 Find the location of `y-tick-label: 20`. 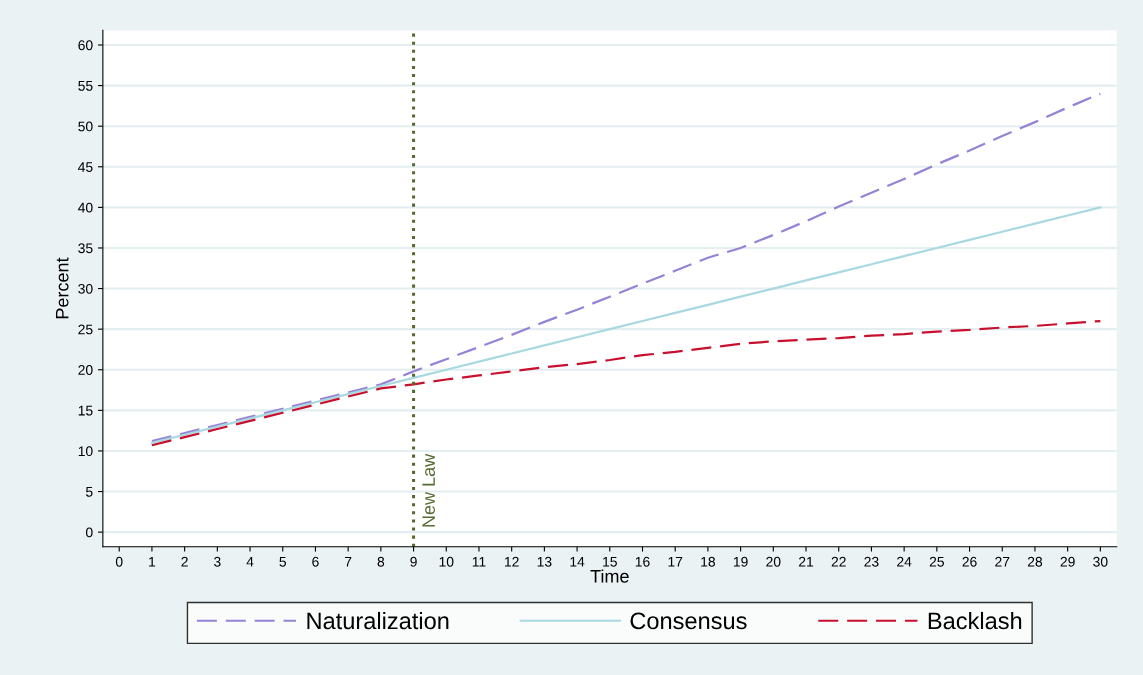

y-tick-label: 20 is located at coordinates (85, 370).